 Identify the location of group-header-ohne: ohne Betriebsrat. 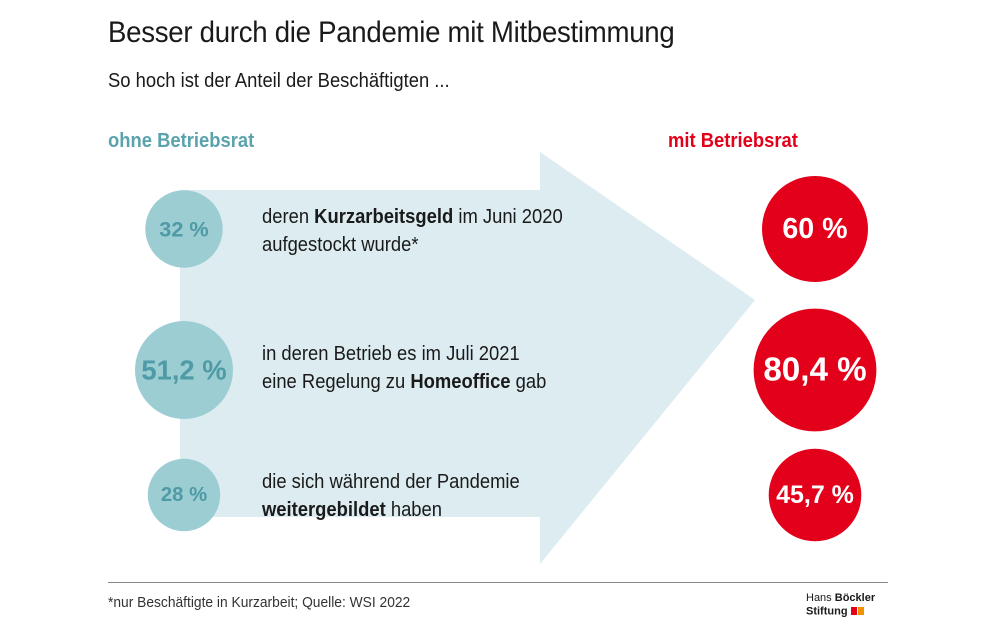
(181, 141).